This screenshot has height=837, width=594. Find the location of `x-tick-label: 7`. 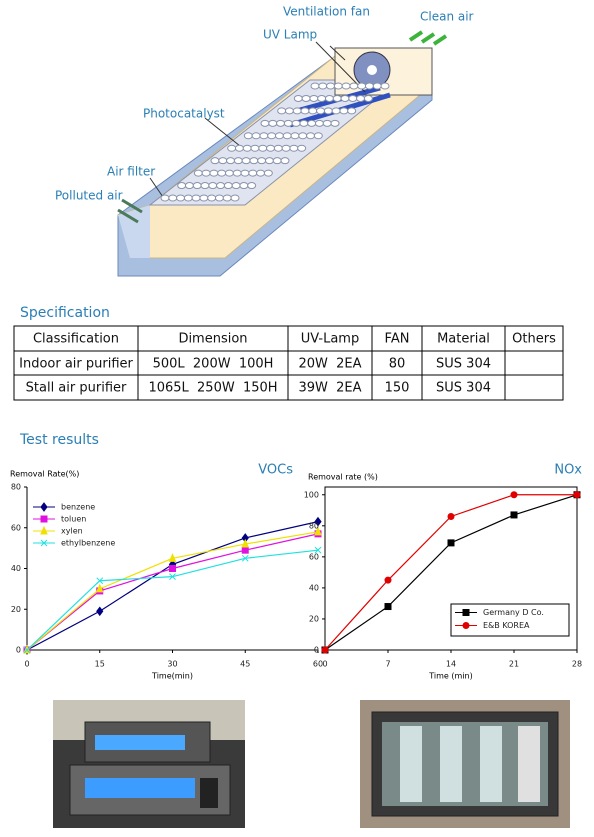

x-tick-label: 7 is located at coordinates (387, 664).